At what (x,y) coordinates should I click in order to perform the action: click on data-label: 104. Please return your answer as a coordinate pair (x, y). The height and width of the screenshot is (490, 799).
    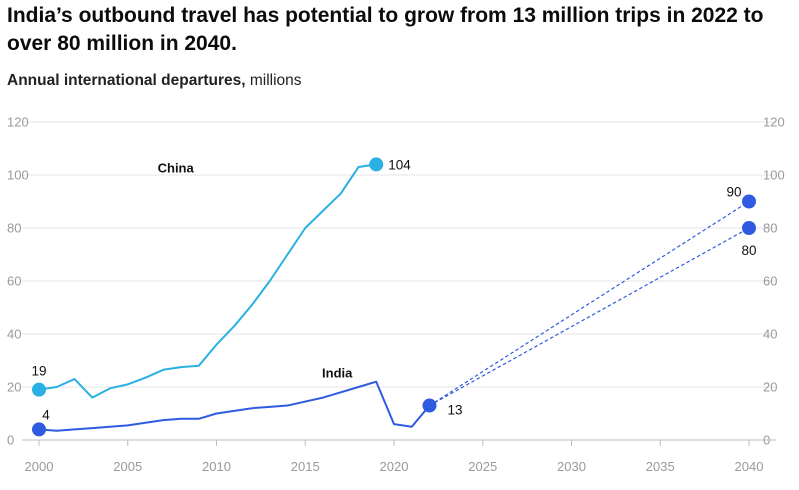
    Looking at the image, I should click on (399, 164).